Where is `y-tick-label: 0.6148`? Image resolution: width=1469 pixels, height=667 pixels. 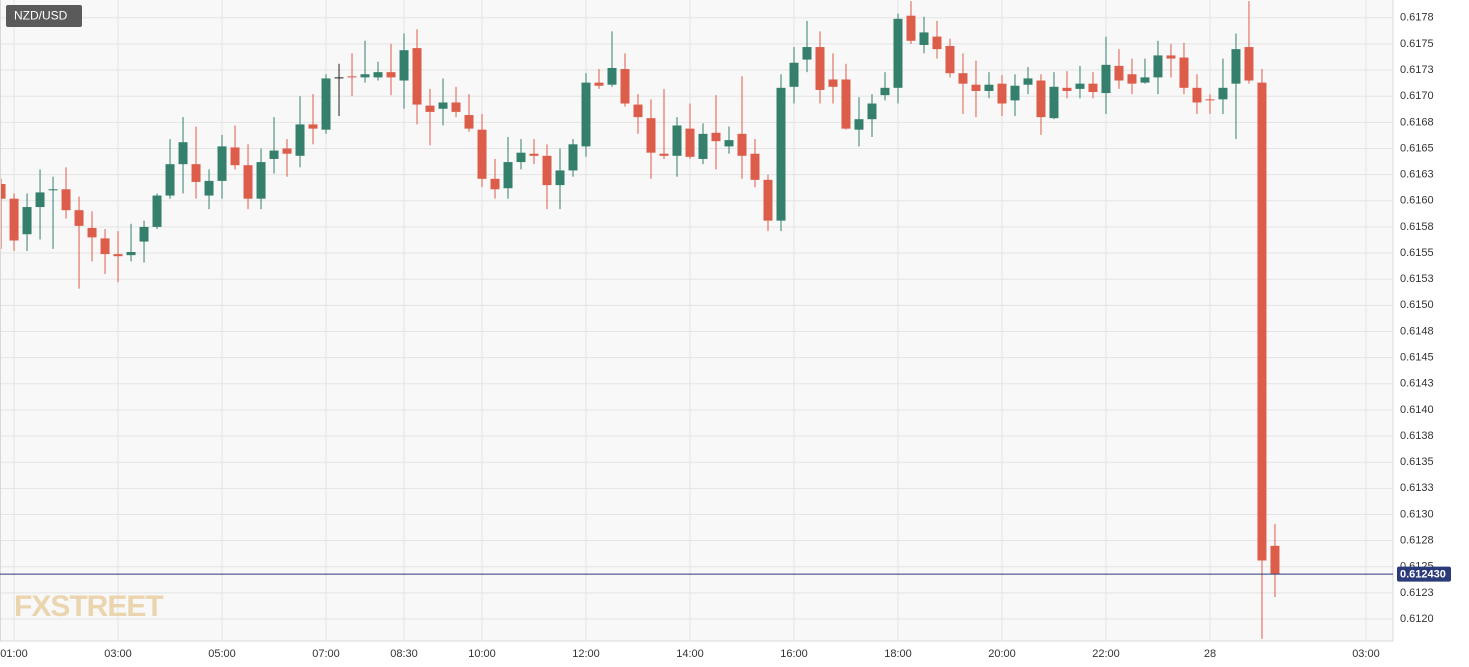 y-tick-label: 0.6148 is located at coordinates (1417, 331).